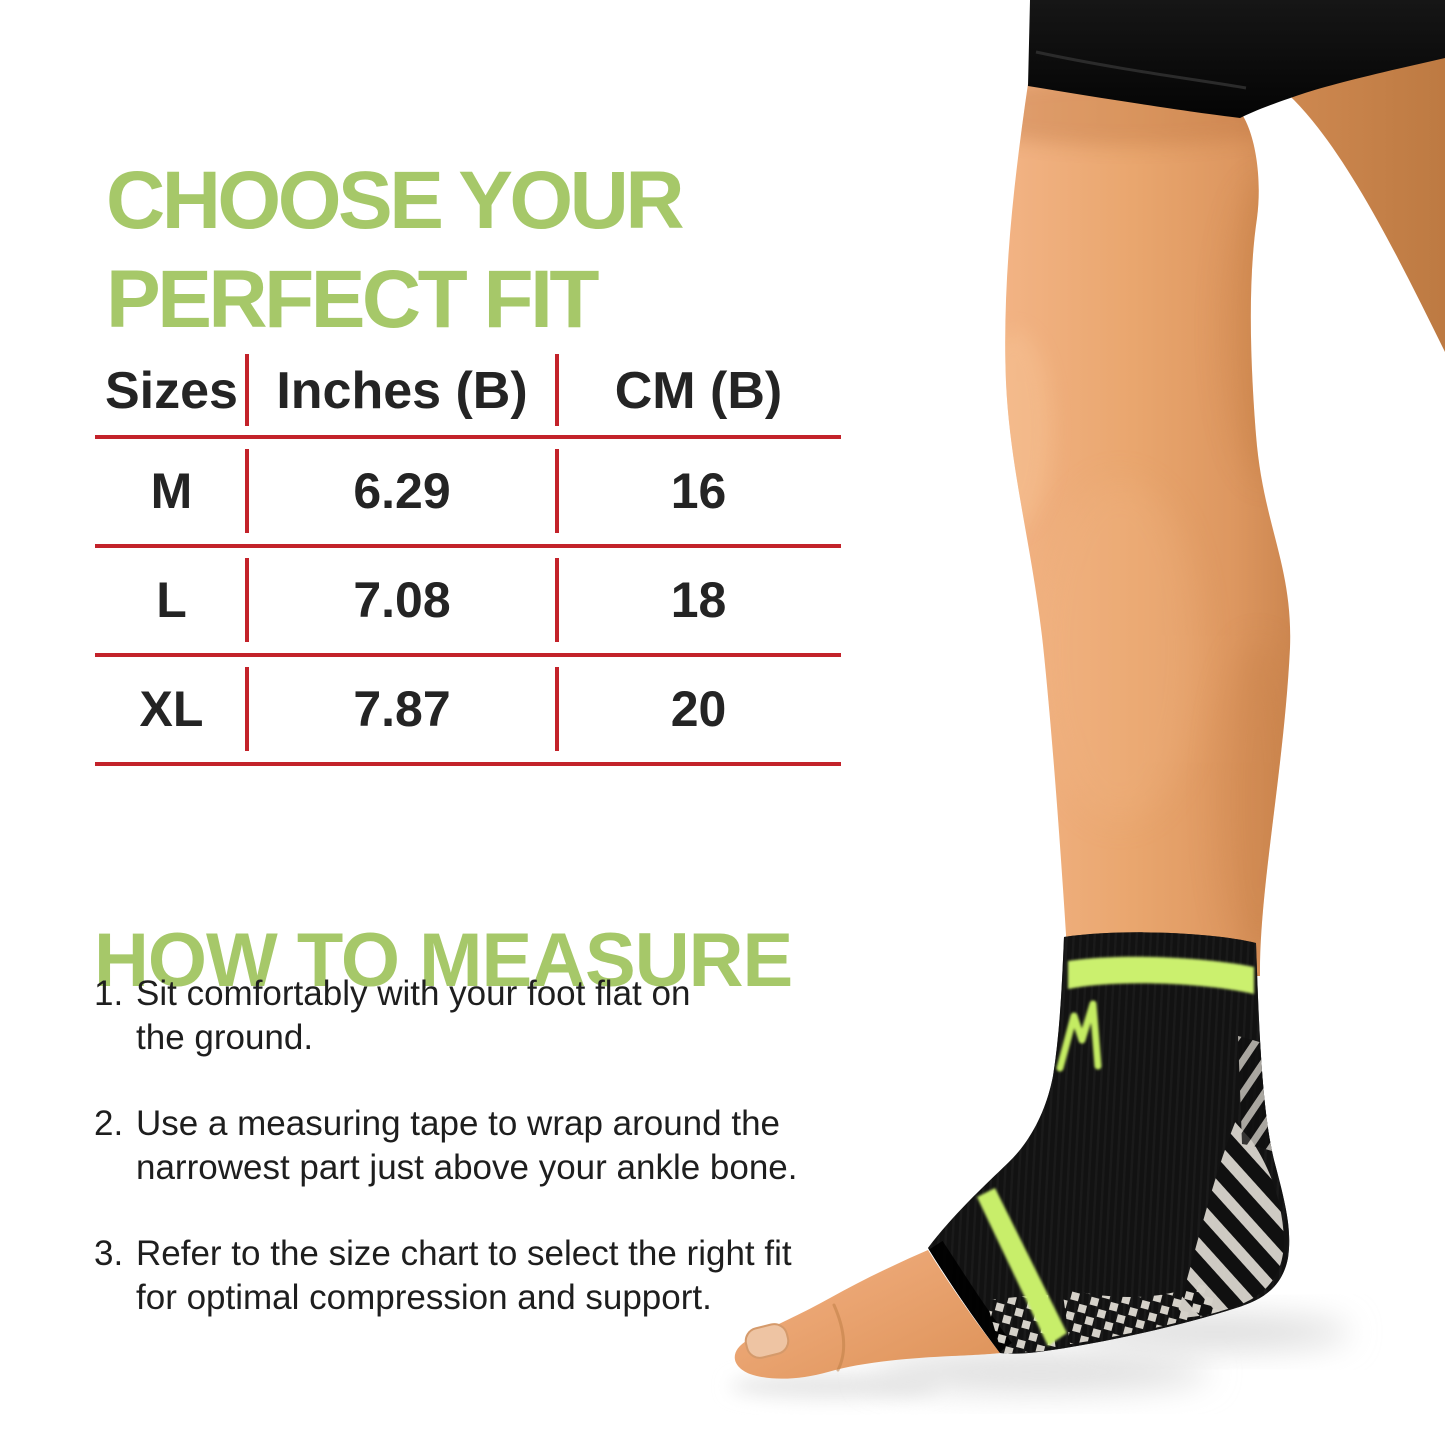 This screenshot has width=1445, height=1445. What do you see at coordinates (1109, 1143) in the screenshot?
I see `ankle-sleeve` at bounding box center [1109, 1143].